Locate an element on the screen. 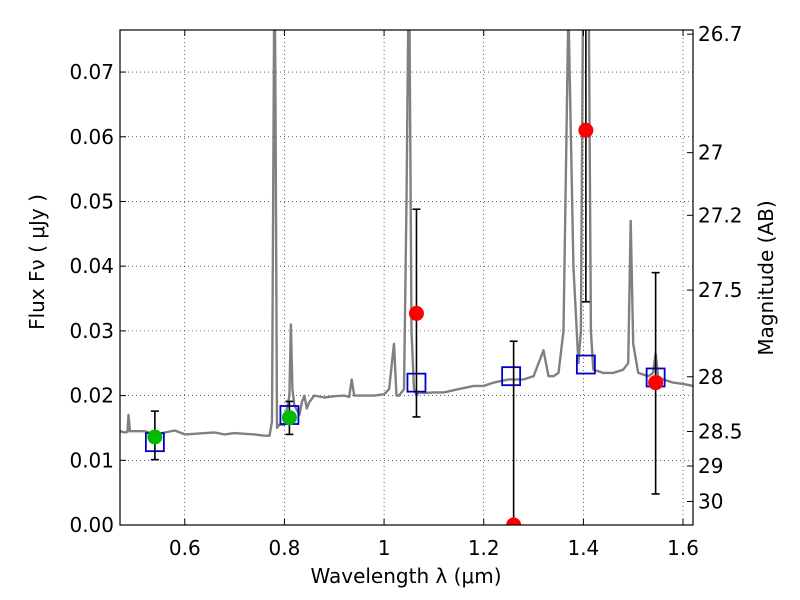 The width and height of the screenshot is (800, 600). mag-tick-label: 27.2 is located at coordinates (720, 215).